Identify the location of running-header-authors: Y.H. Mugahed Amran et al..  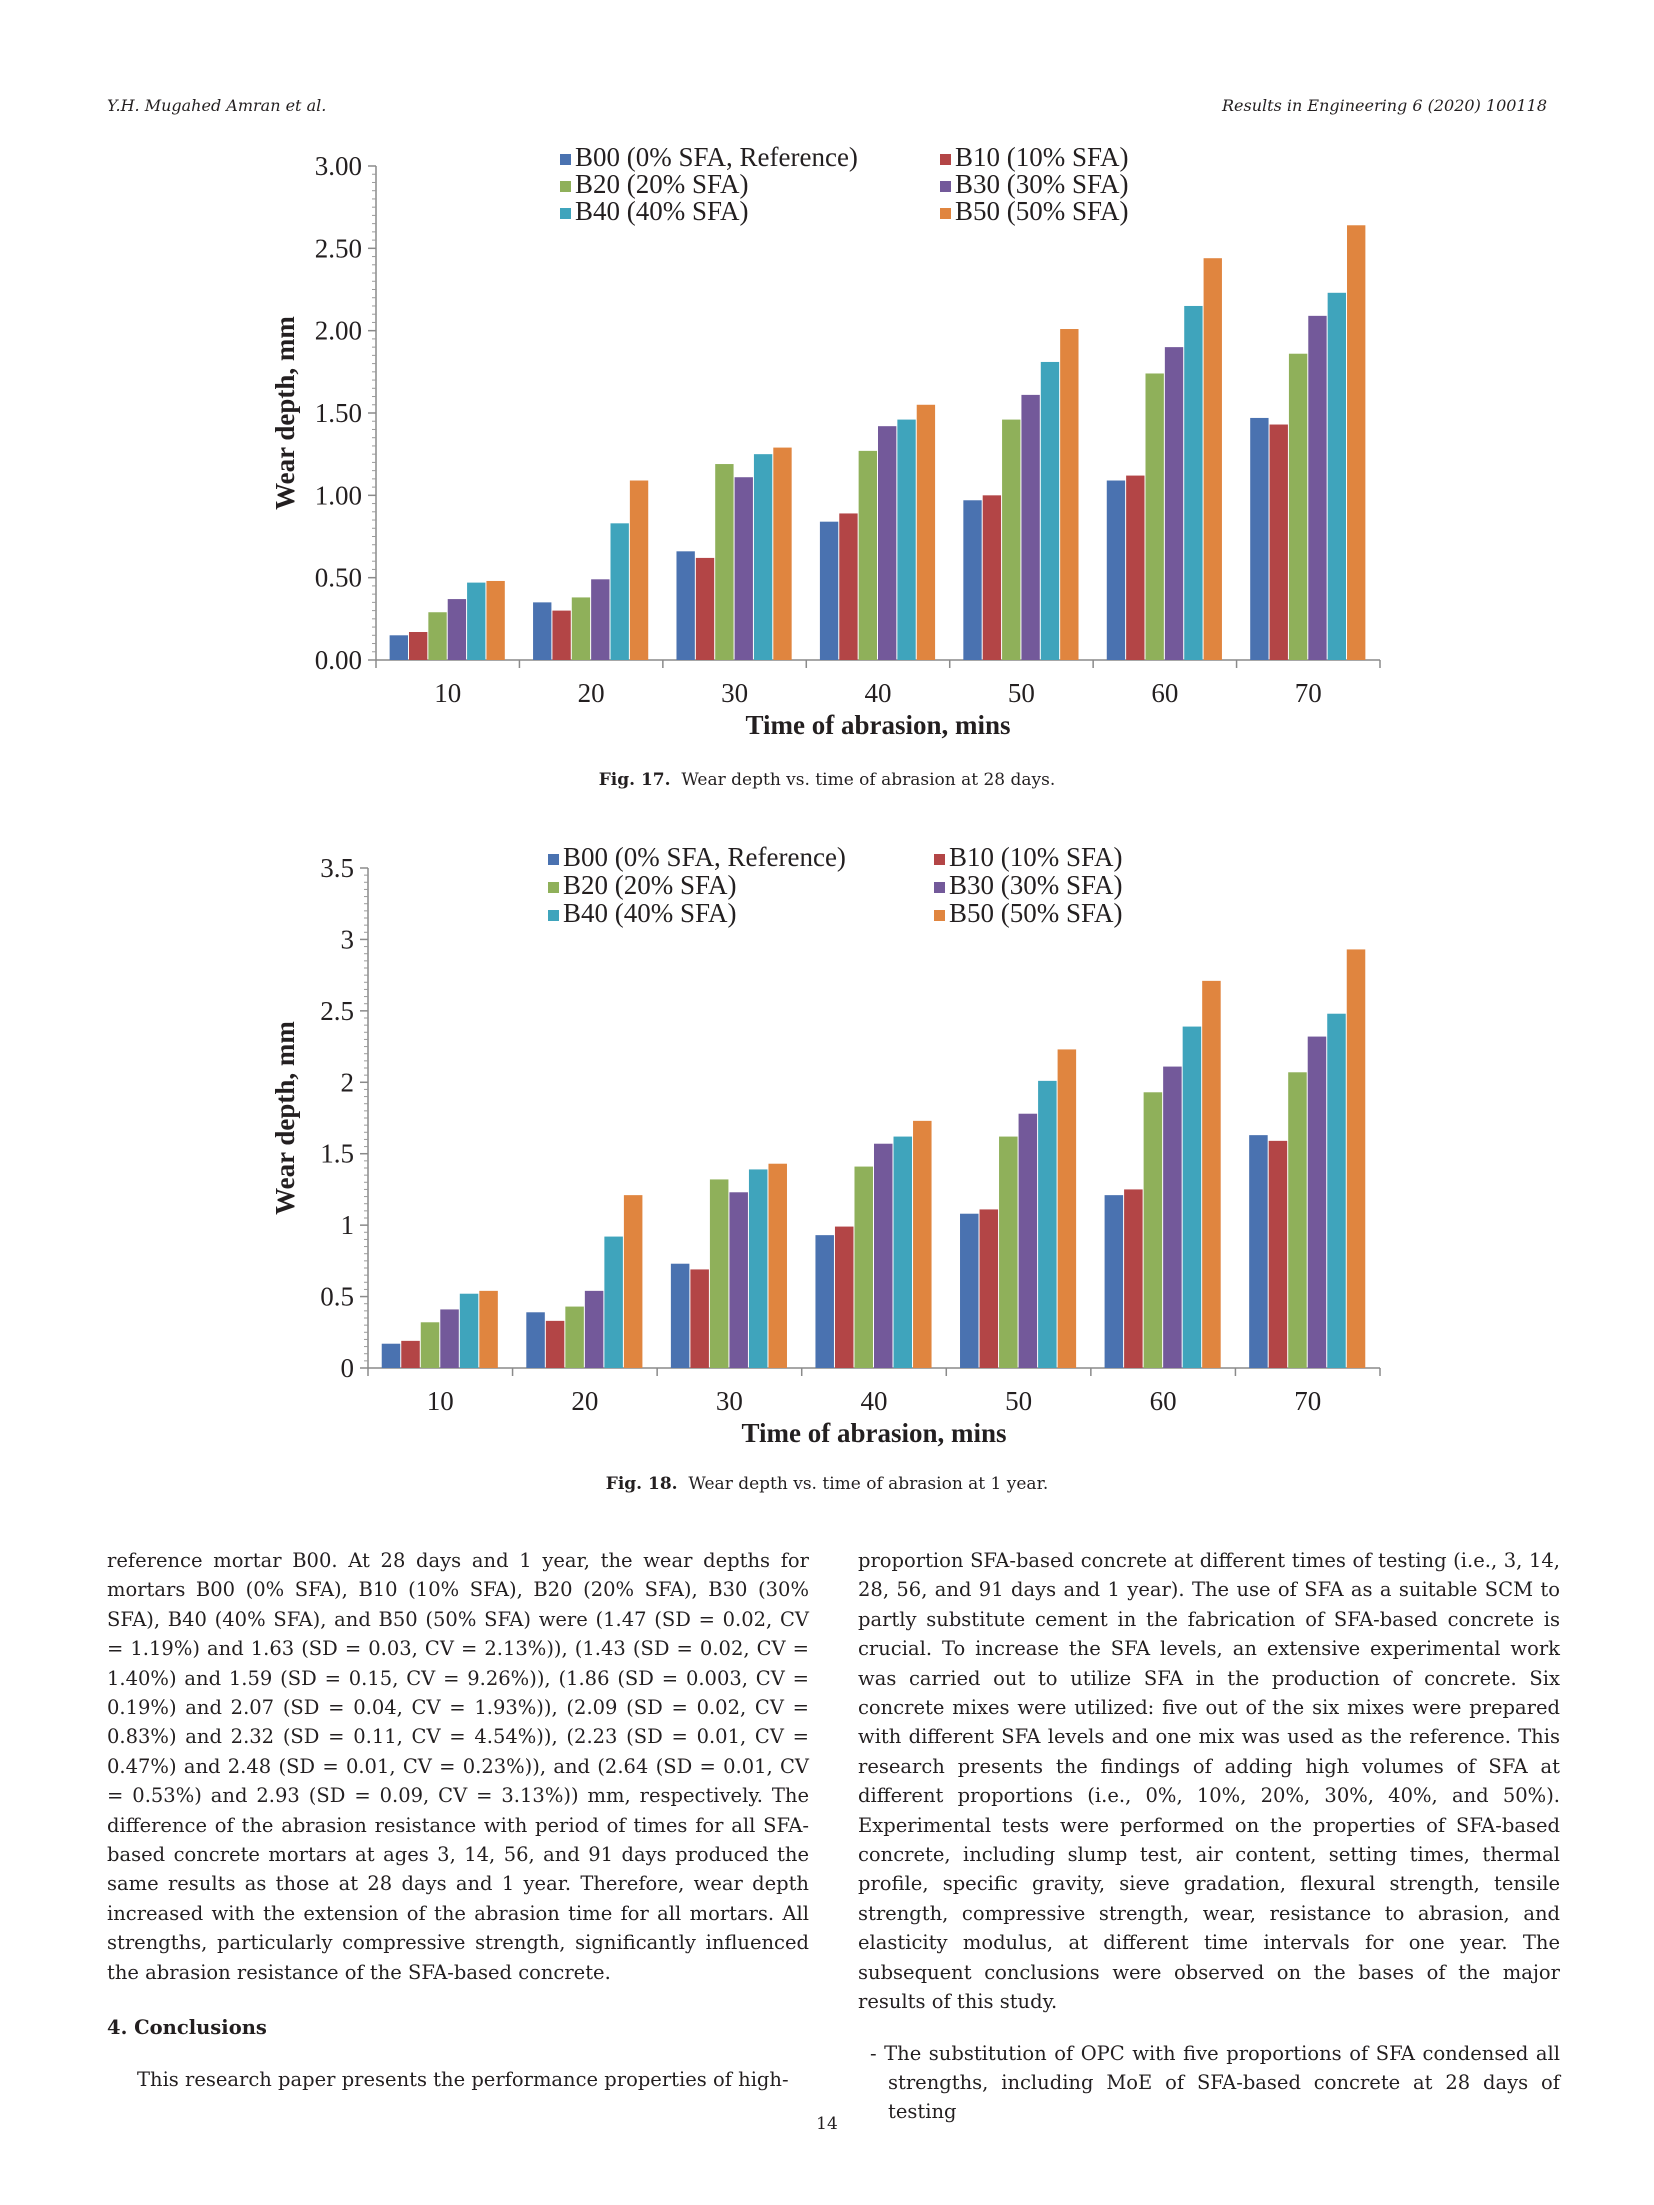
(217, 105).